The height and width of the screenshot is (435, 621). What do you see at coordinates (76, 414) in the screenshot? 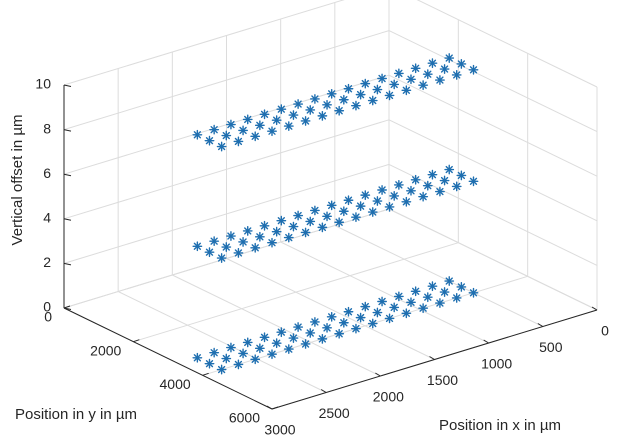
I see `y-axis-label: Position in y in µm` at bounding box center [76, 414].